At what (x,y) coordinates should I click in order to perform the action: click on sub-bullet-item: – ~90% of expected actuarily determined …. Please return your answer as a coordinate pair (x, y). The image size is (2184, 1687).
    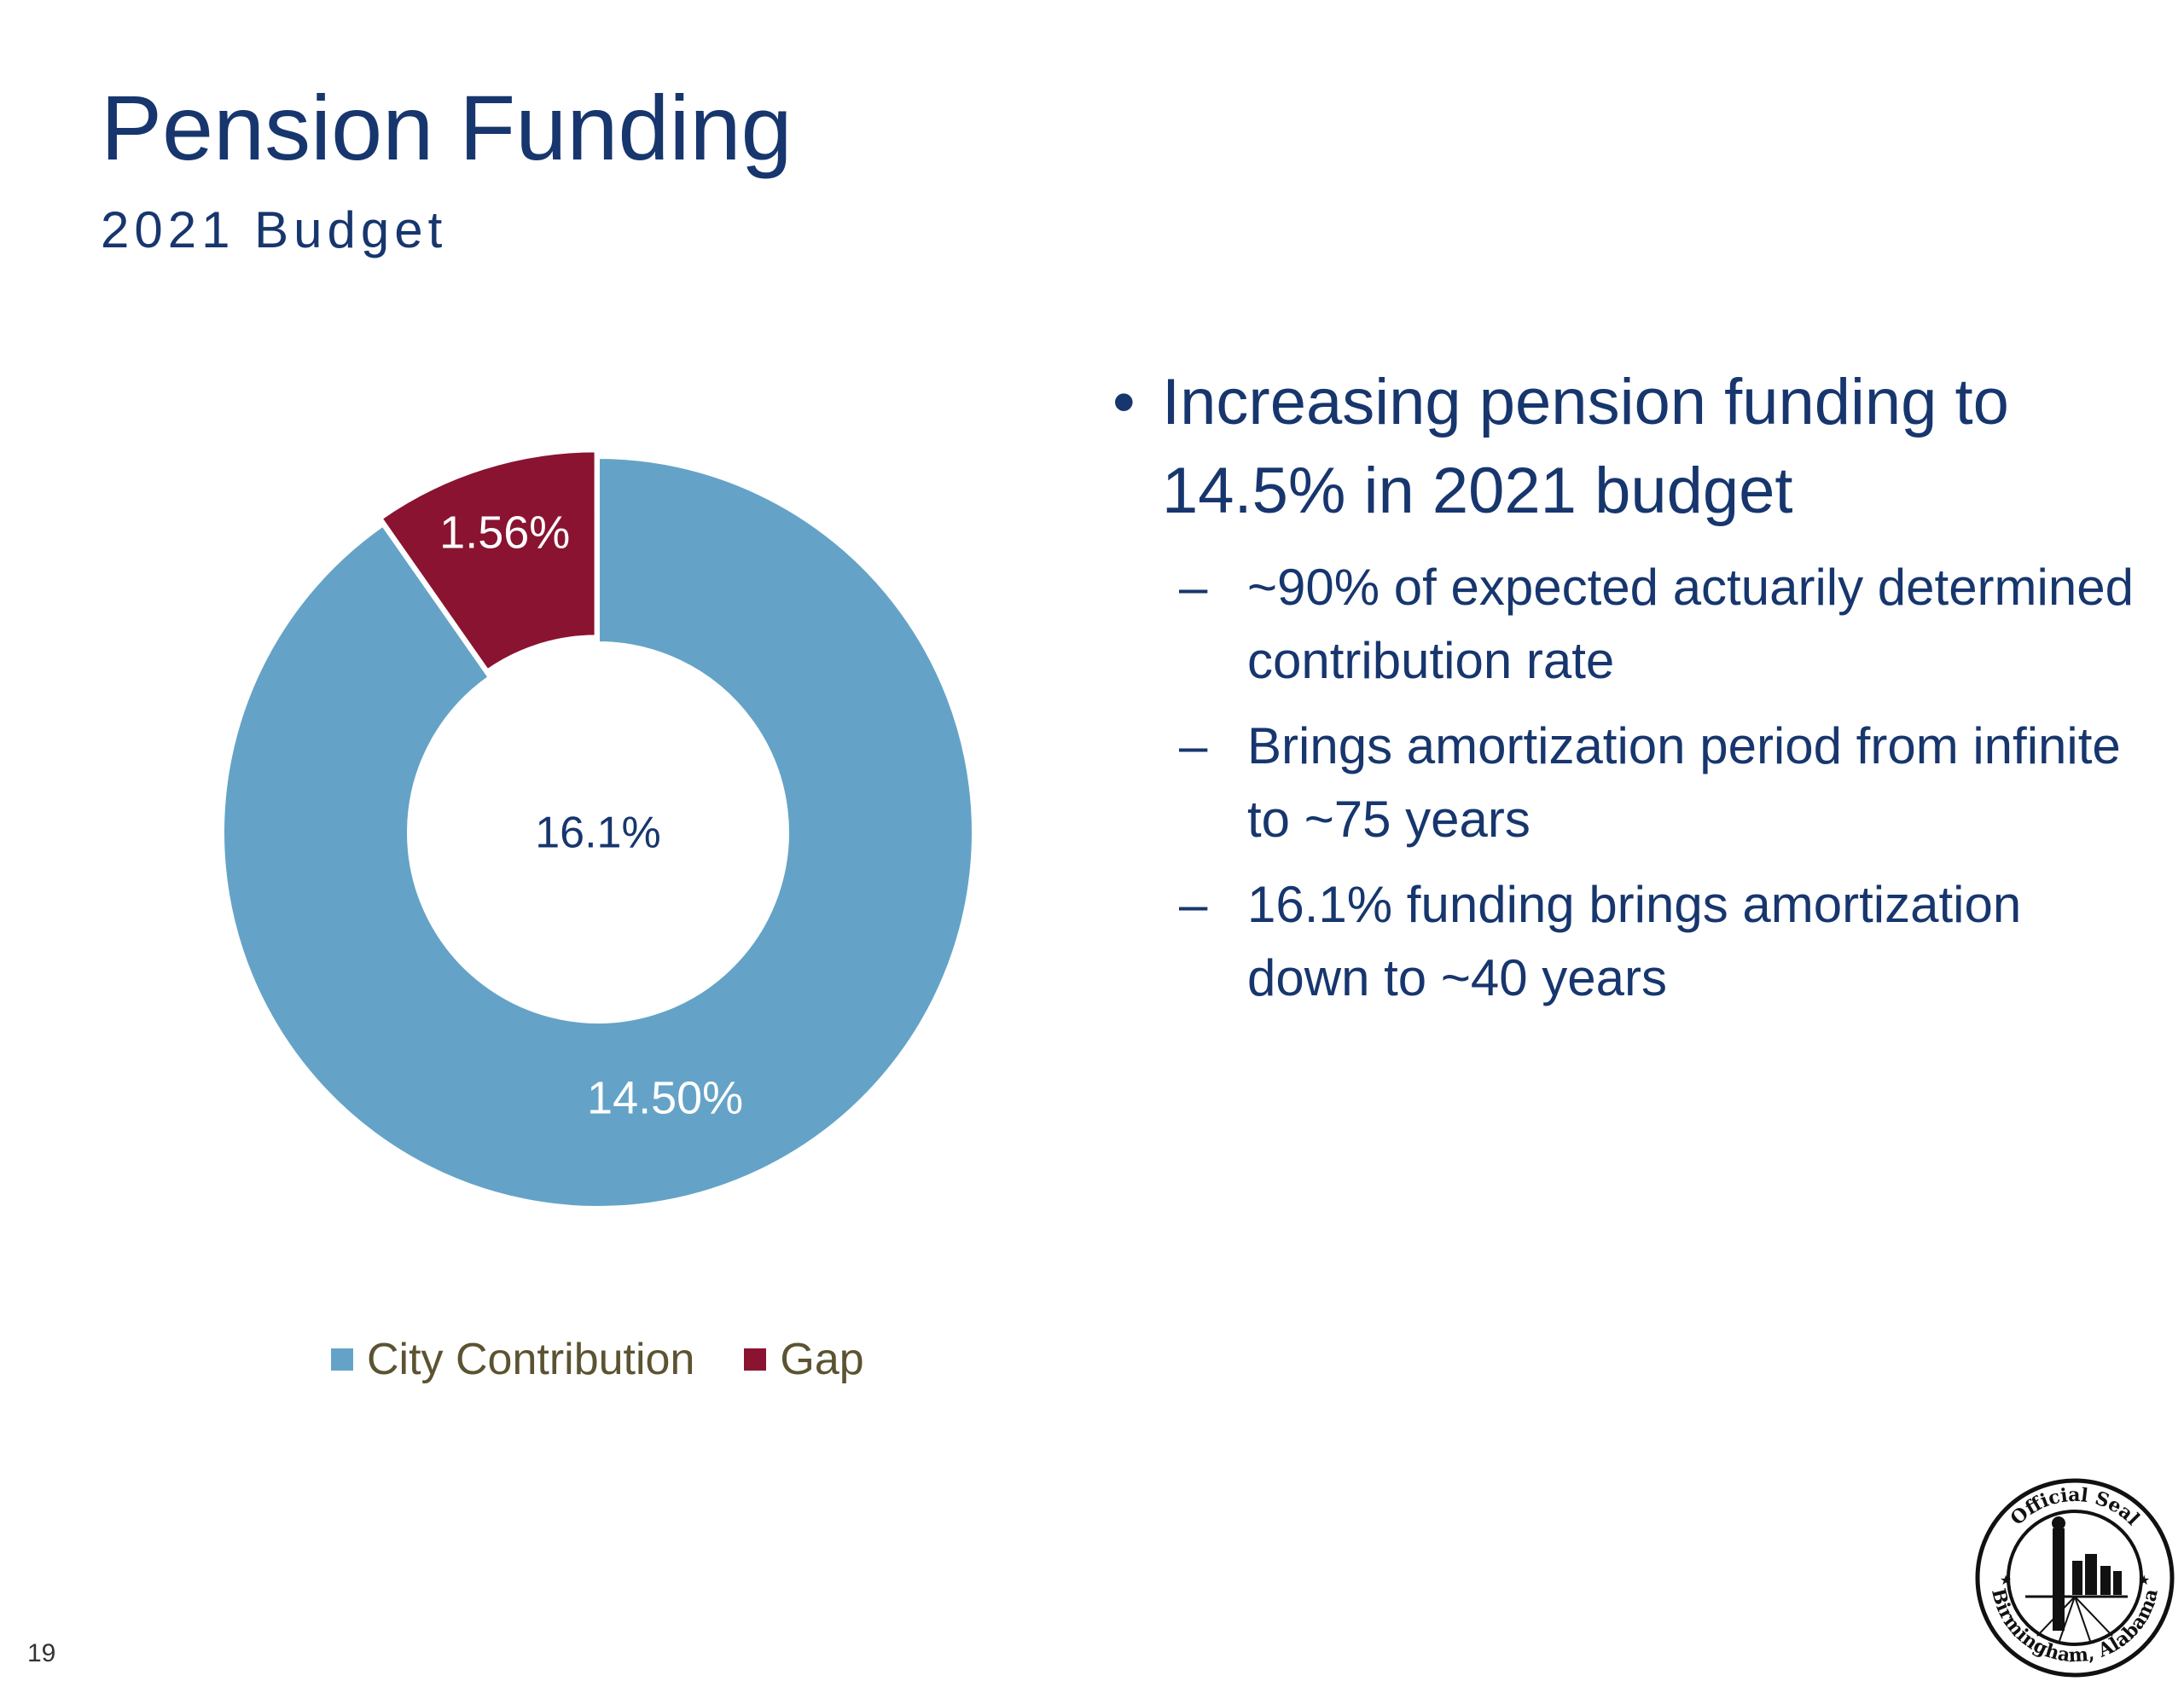
    Looking at the image, I should click on (1626, 625).